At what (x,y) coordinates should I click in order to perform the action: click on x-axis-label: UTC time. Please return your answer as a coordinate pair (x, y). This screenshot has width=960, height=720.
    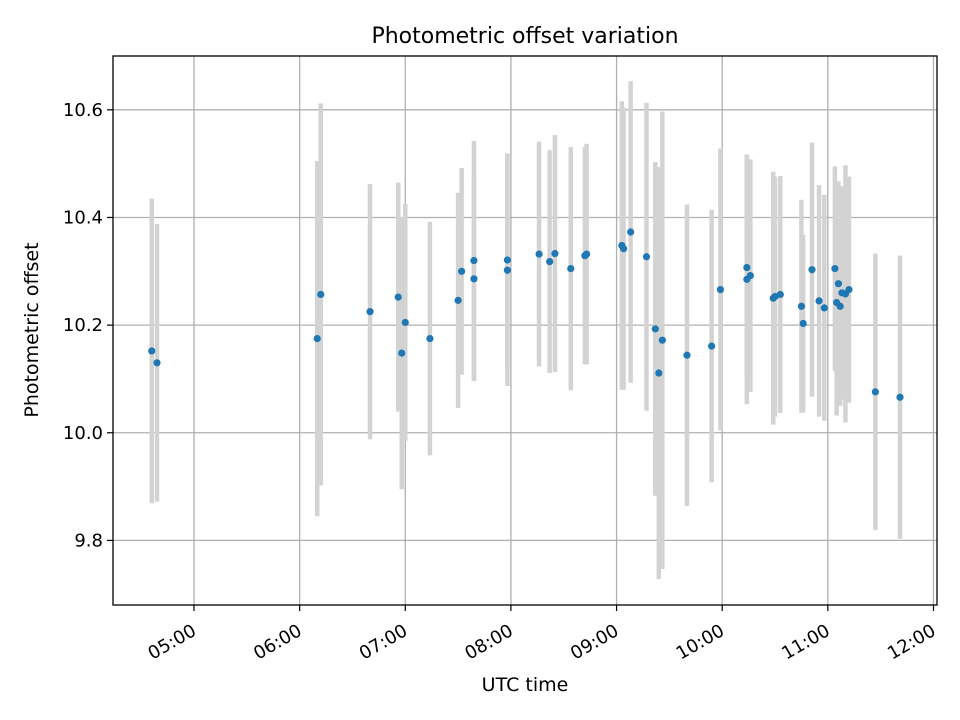
    Looking at the image, I should click on (525, 685).